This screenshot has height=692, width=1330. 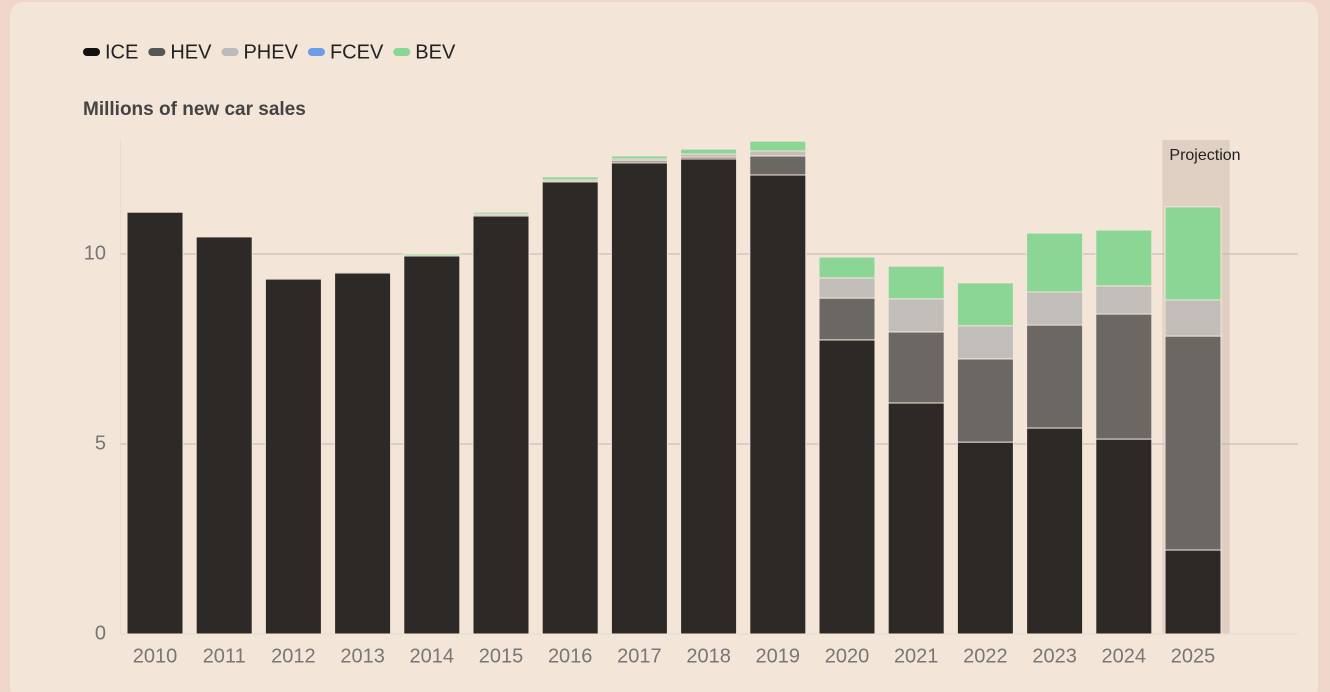 I want to click on annotation: Projection, so click(x=1204, y=155).